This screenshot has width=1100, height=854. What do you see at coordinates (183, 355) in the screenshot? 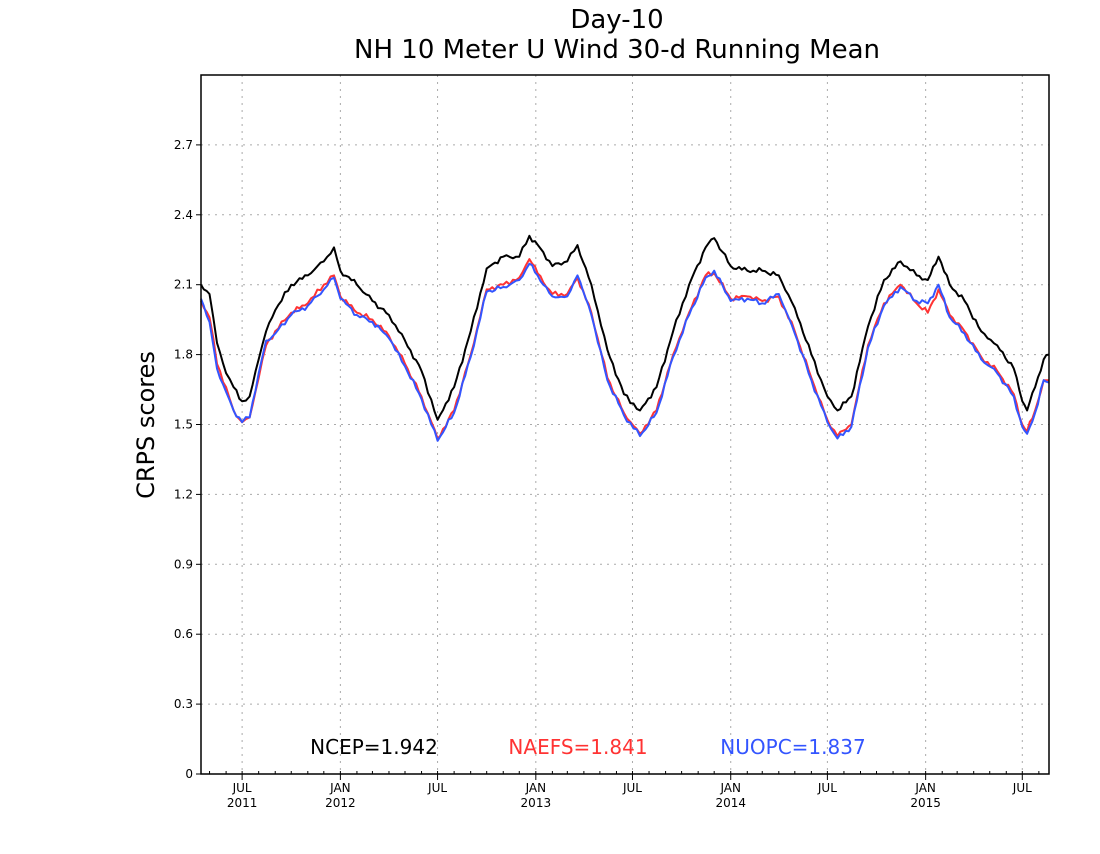
I see `y-tick-label: 1.8` at bounding box center [183, 355].